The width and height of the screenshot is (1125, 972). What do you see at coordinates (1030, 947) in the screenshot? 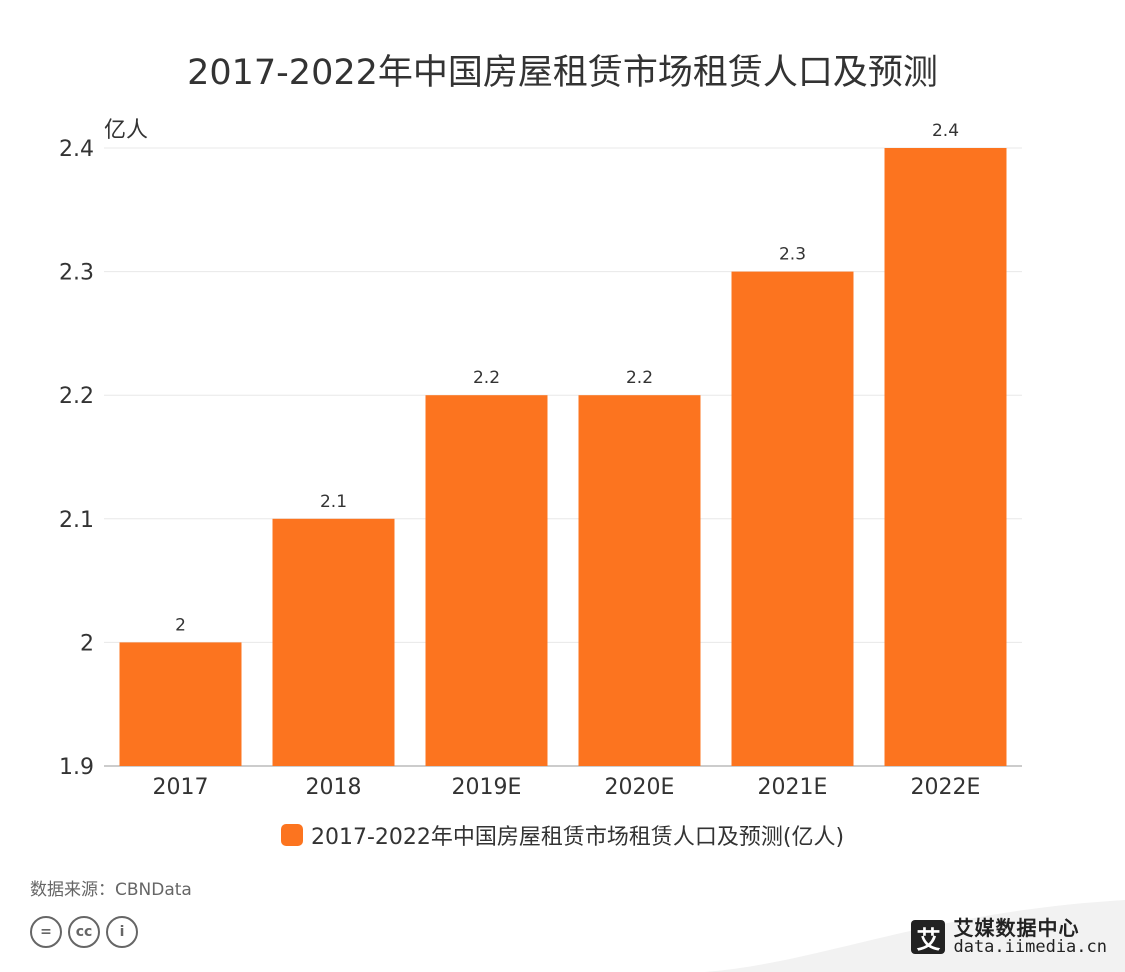
I see `brand-url: data.iimedia.cn` at bounding box center [1030, 947].